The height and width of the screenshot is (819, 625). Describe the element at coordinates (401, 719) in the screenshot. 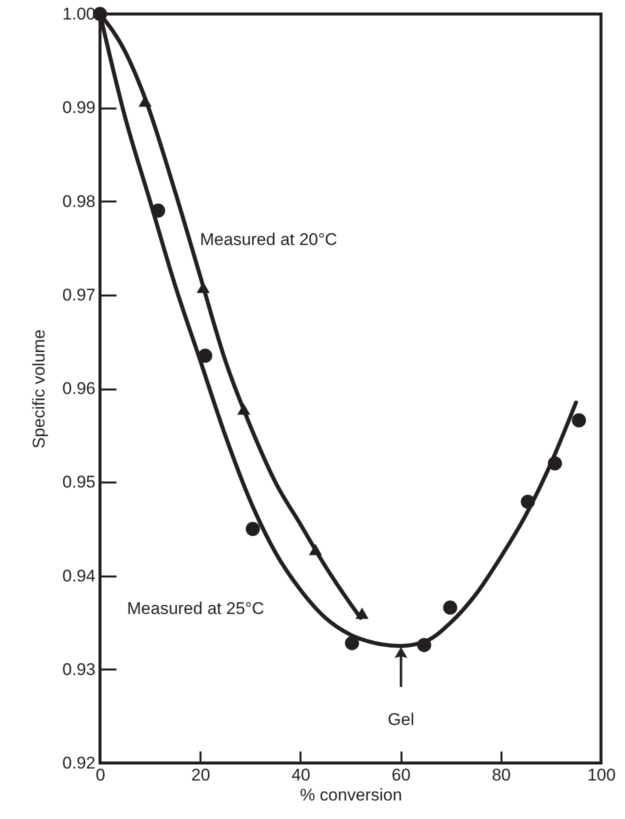

I see `annotation: Gel` at that location.